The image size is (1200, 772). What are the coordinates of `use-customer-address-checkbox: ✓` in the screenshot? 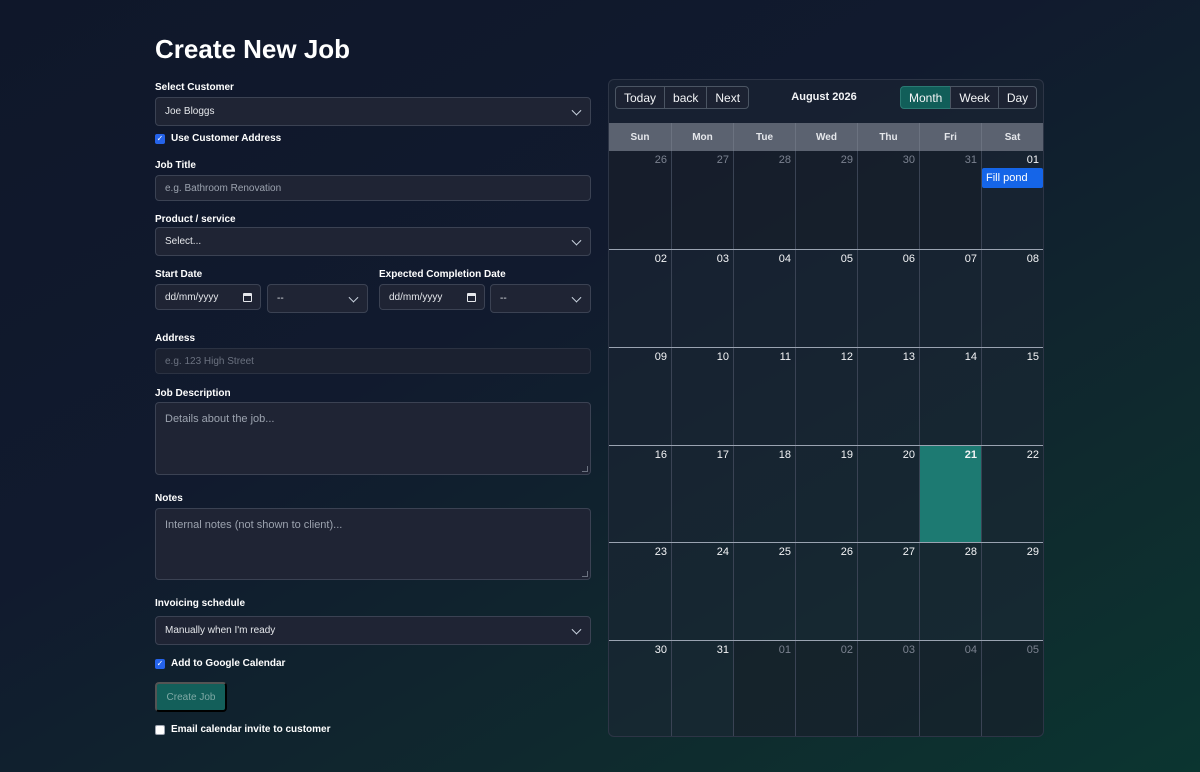 It's located at (160, 138).